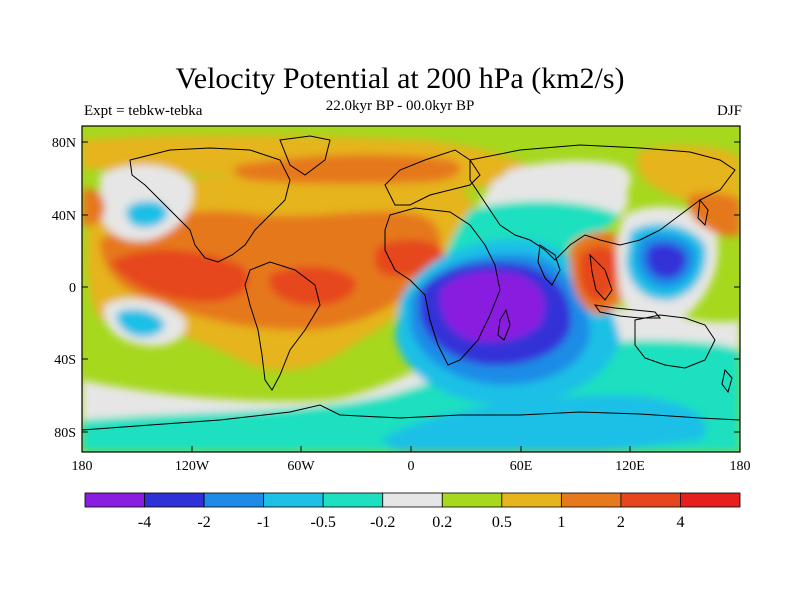 This screenshot has height=600, width=800. What do you see at coordinates (602, 202) in the screenshot?
I see `coast-asia` at bounding box center [602, 202].